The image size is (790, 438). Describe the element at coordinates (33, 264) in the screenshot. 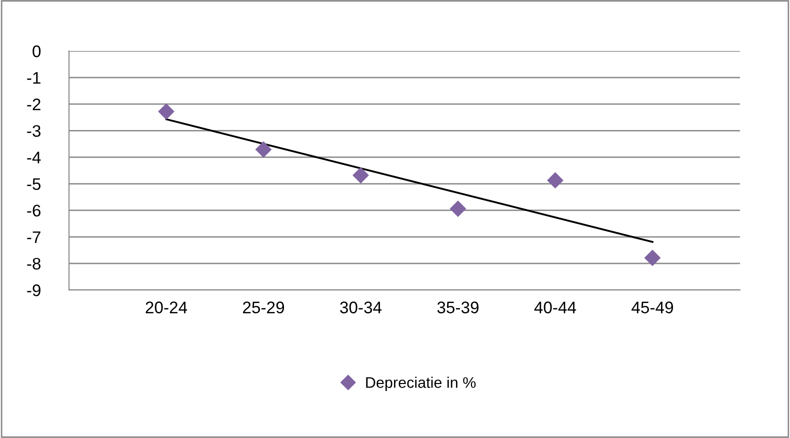

I see `y-tick-label: -8` at that location.